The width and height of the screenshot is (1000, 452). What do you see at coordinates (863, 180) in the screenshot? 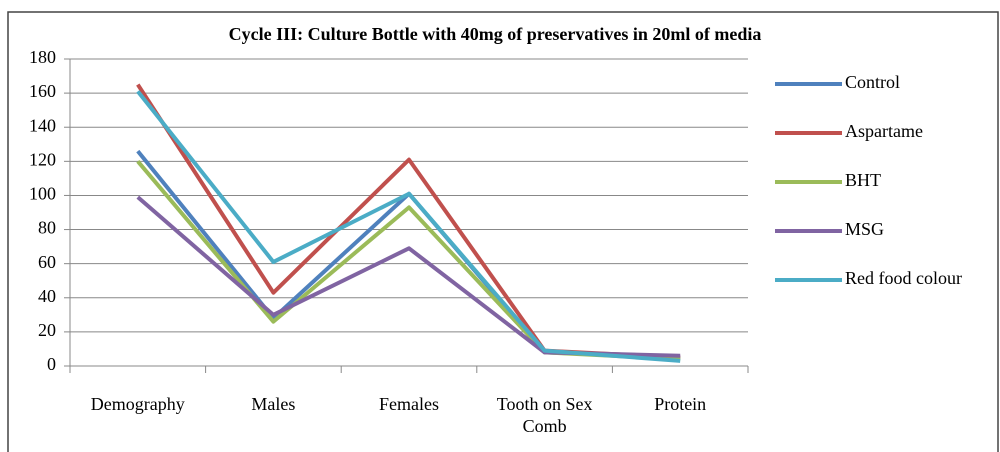
I see `legend-label: BHT` at bounding box center [863, 180].